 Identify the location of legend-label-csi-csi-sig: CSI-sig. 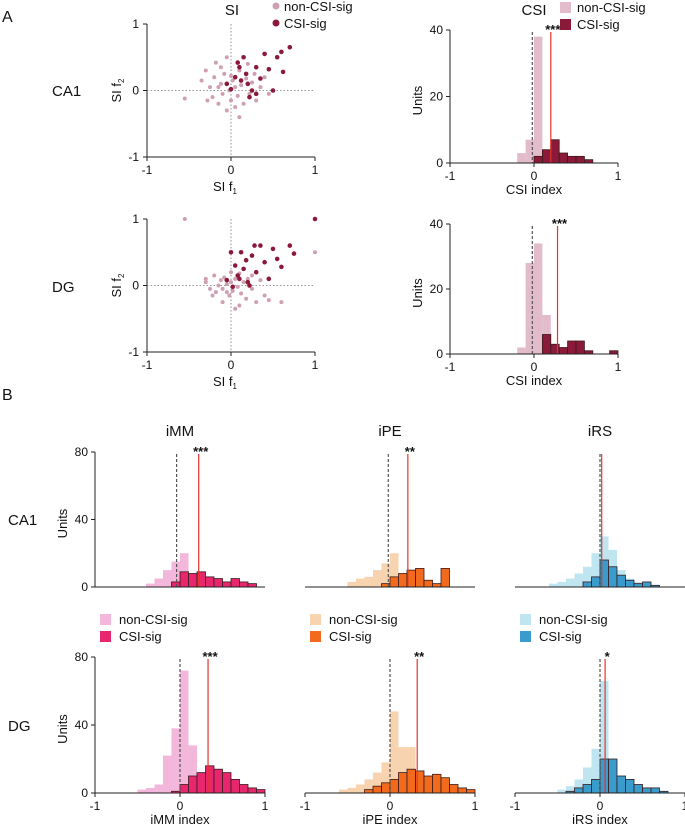
(598, 24).